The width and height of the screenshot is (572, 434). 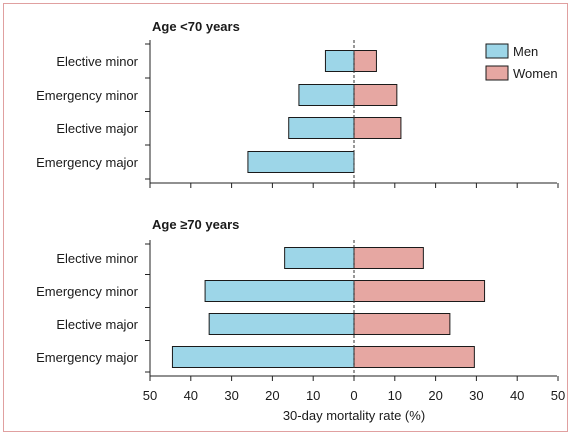 What do you see at coordinates (497, 73) in the screenshot?
I see `legend-swatch-women` at bounding box center [497, 73].